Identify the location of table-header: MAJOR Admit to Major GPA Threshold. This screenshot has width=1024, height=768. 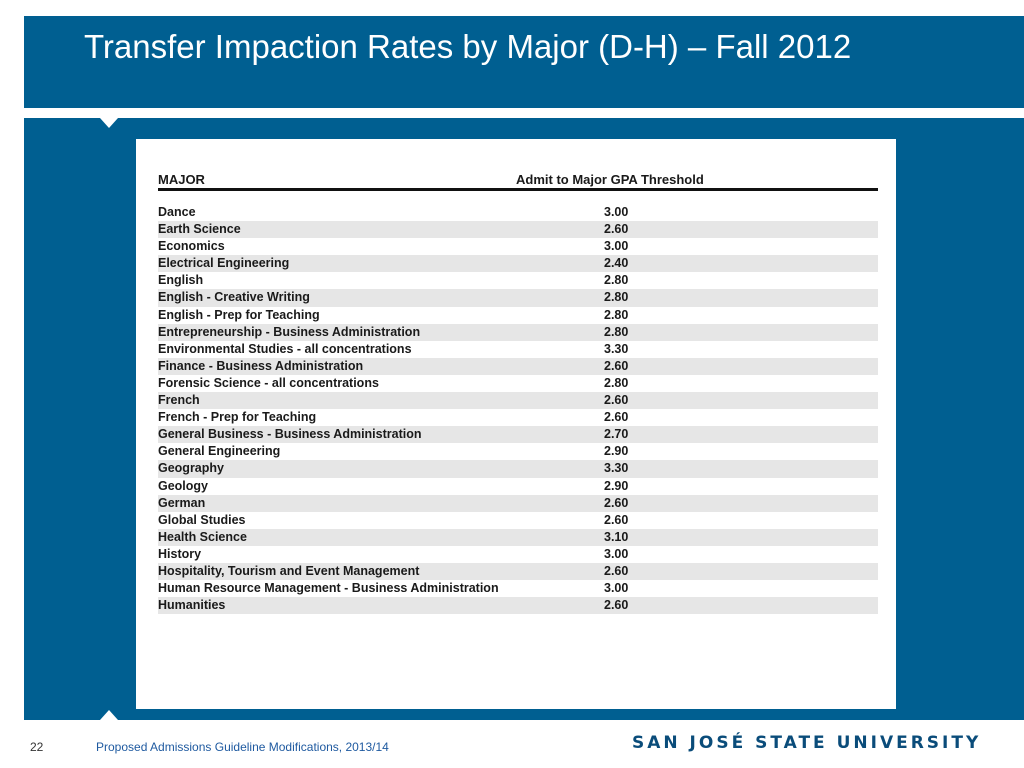
(518, 182).